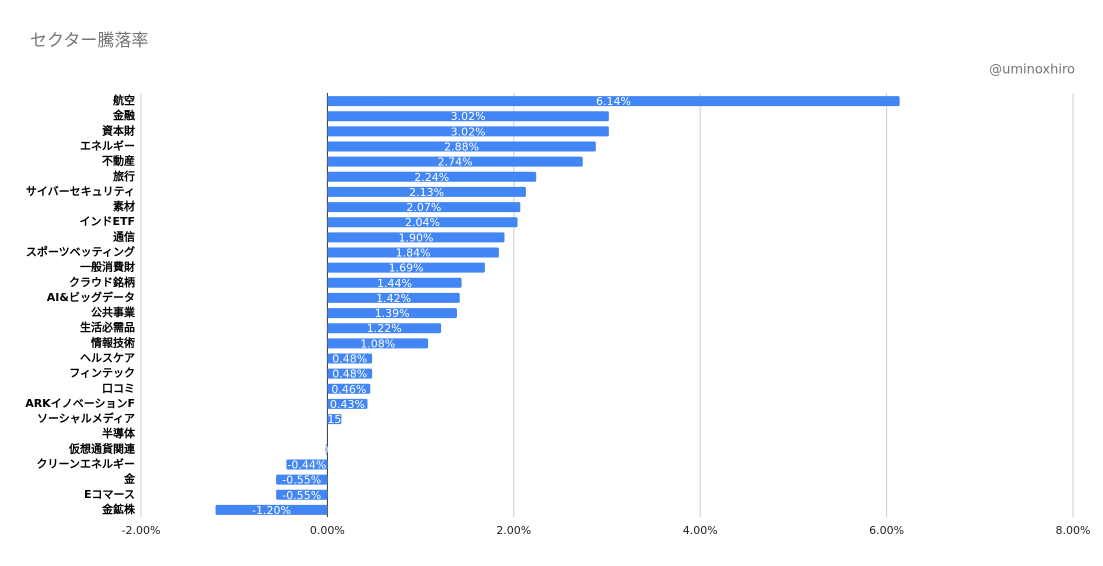 The image size is (1103, 566). I want to click on chart-title: セクター騰落率, so click(89, 41).